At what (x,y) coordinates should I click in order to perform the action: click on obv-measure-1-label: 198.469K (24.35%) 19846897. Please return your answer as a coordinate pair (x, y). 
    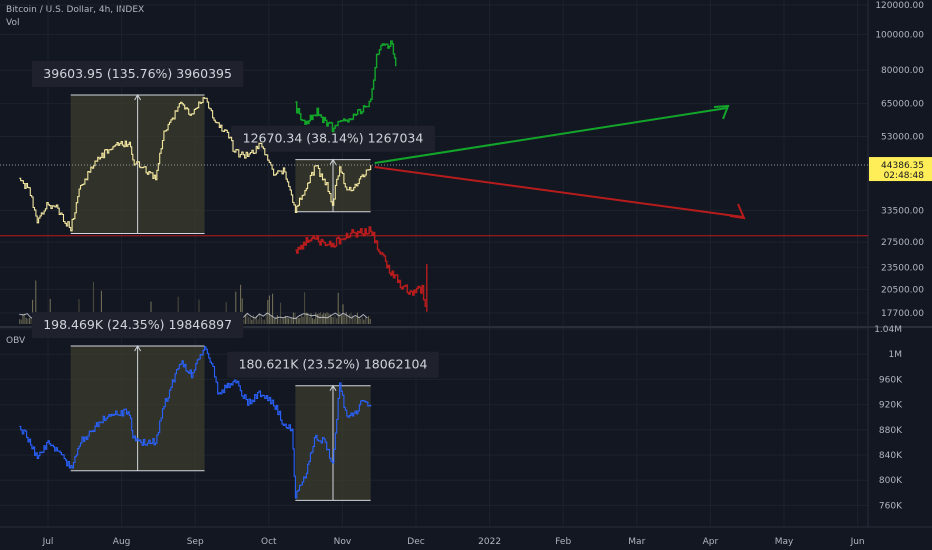
    Looking at the image, I should click on (137, 324).